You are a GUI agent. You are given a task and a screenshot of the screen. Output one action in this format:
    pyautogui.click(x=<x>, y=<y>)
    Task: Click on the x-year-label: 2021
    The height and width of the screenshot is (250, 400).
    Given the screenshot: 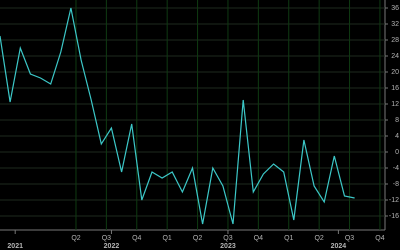 What is the action you would take?
    pyautogui.click(x=15, y=246)
    